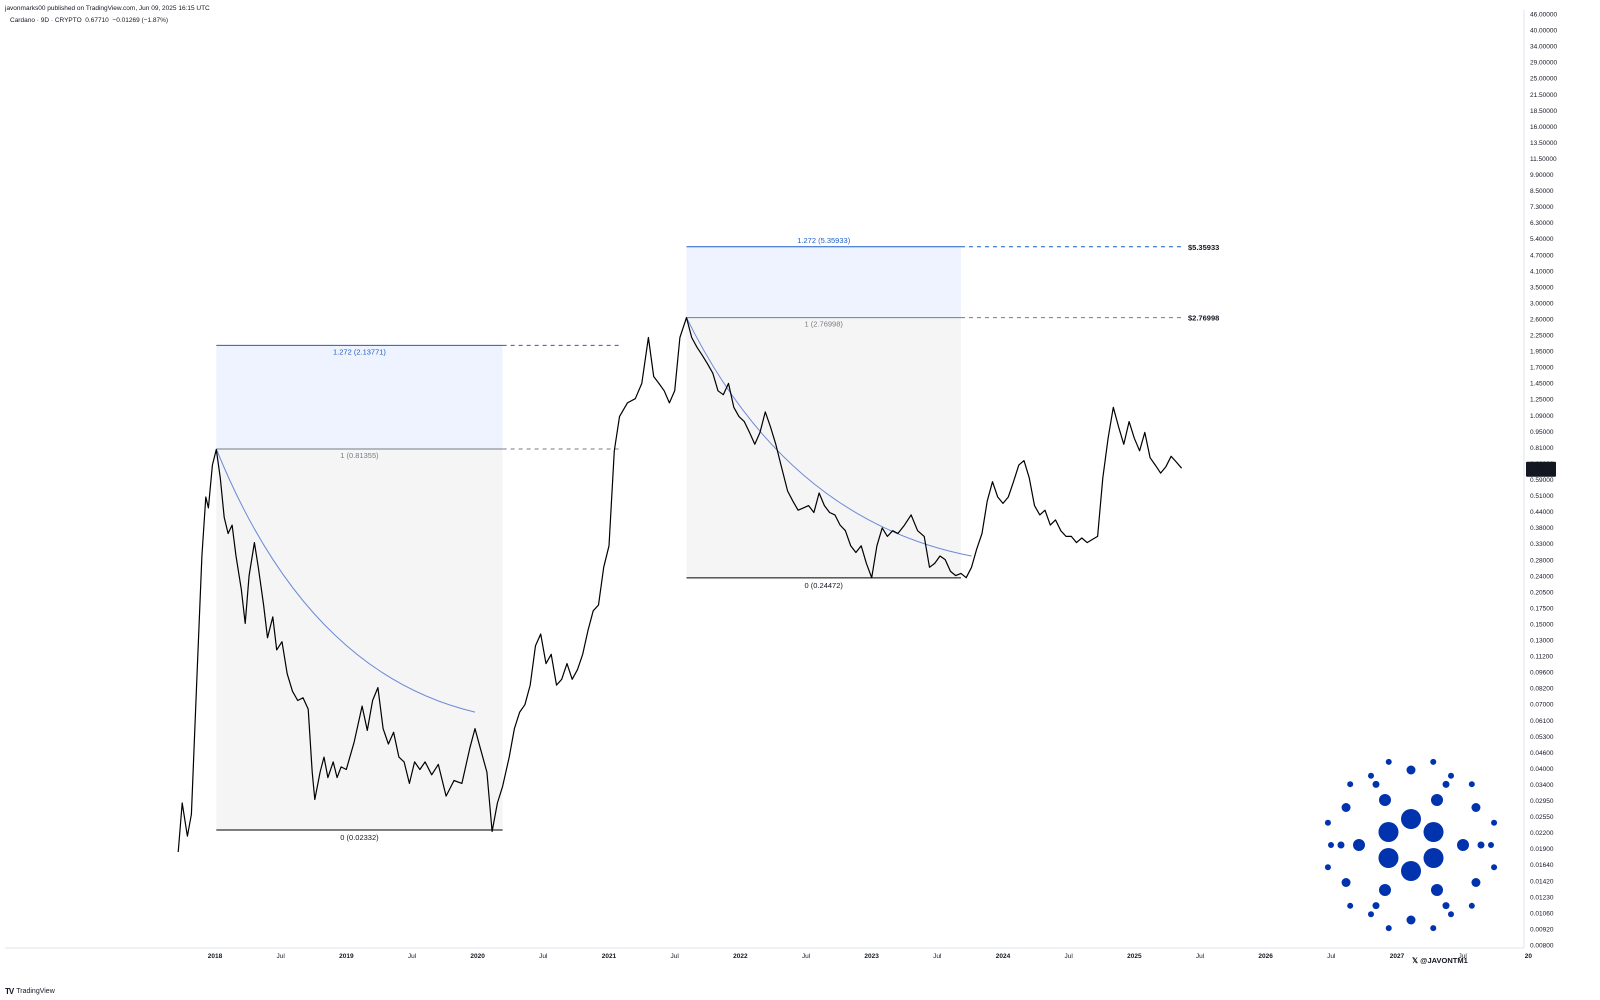  What do you see at coordinates (68, 20) in the screenshot?
I see `symbol-exchange: CRYPTO` at bounding box center [68, 20].